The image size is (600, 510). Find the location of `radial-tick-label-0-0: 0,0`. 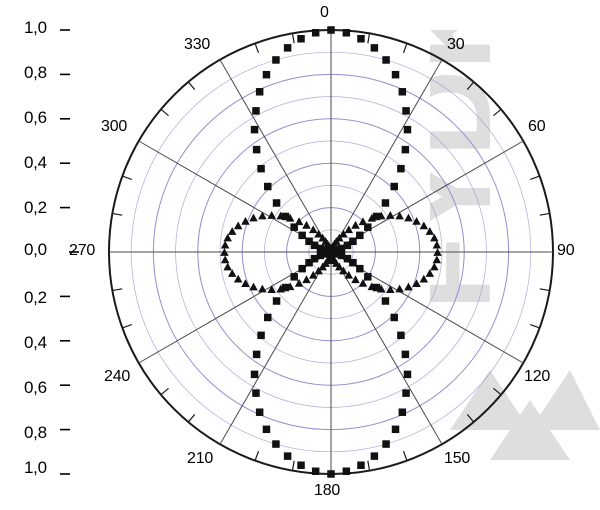

radial-tick-label-0-0: 0,0 is located at coordinates (35, 249).